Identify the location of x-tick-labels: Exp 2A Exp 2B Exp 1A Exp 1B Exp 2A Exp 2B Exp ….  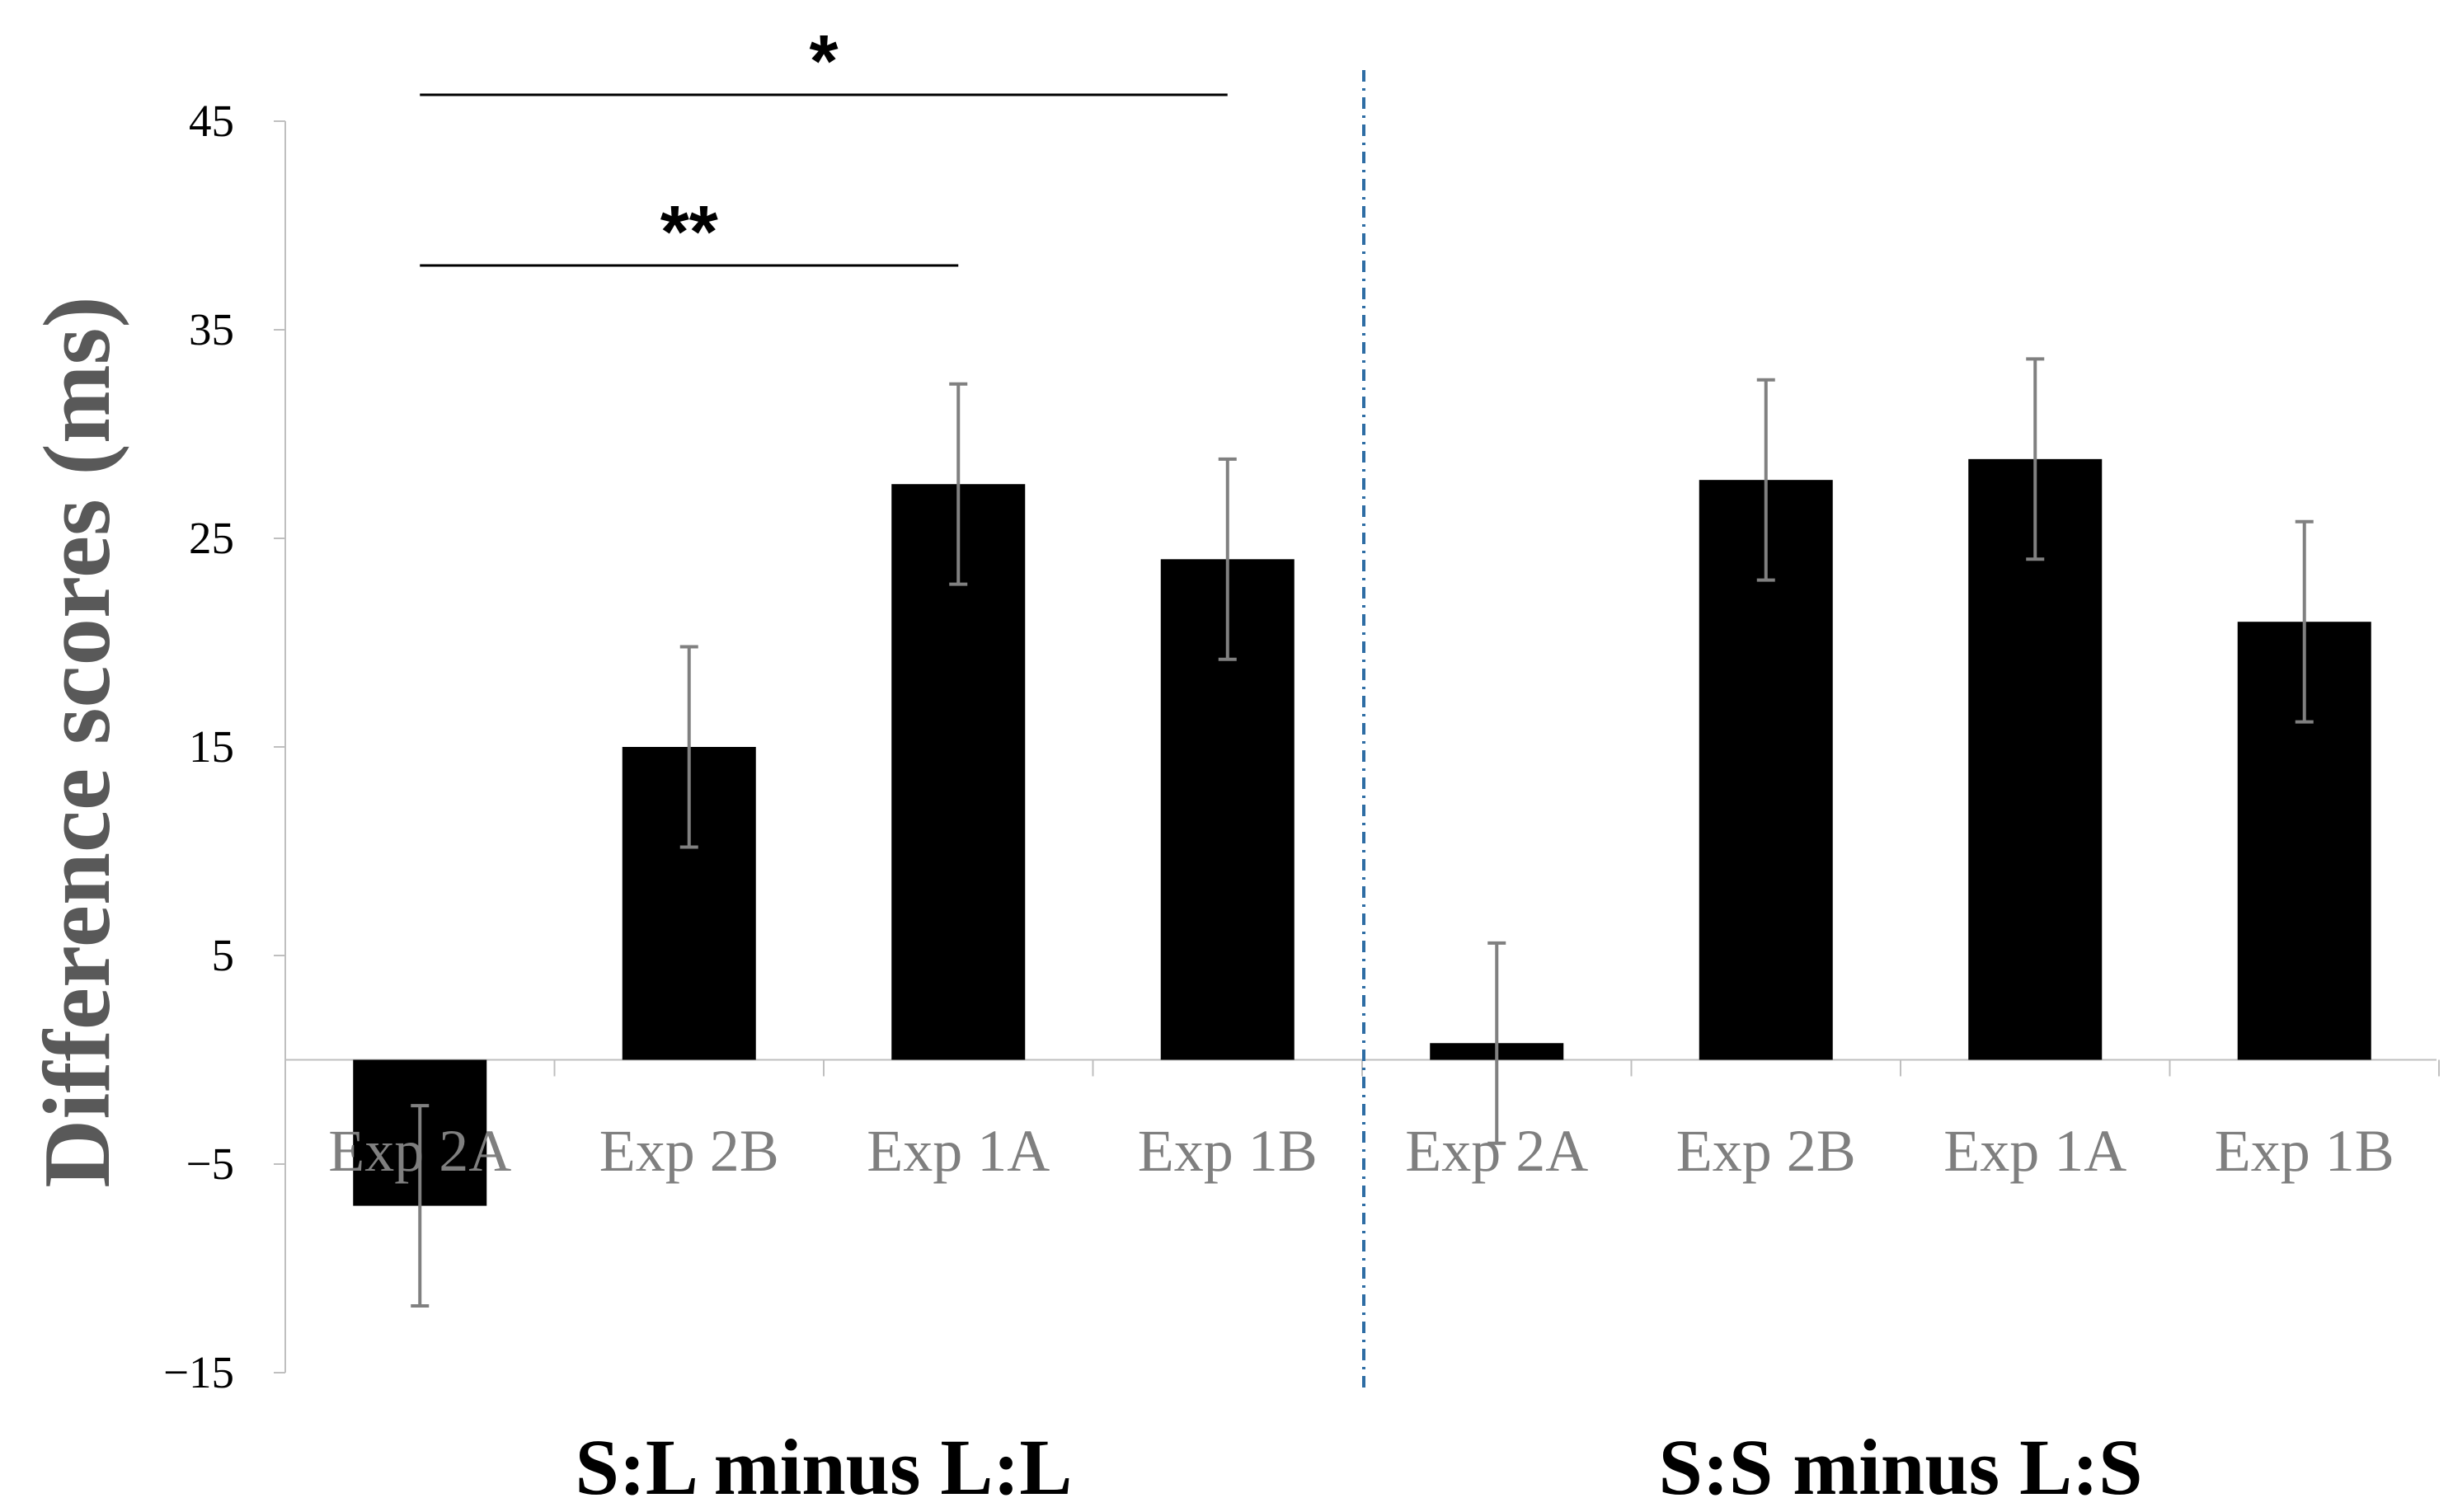
(1361, 1151).